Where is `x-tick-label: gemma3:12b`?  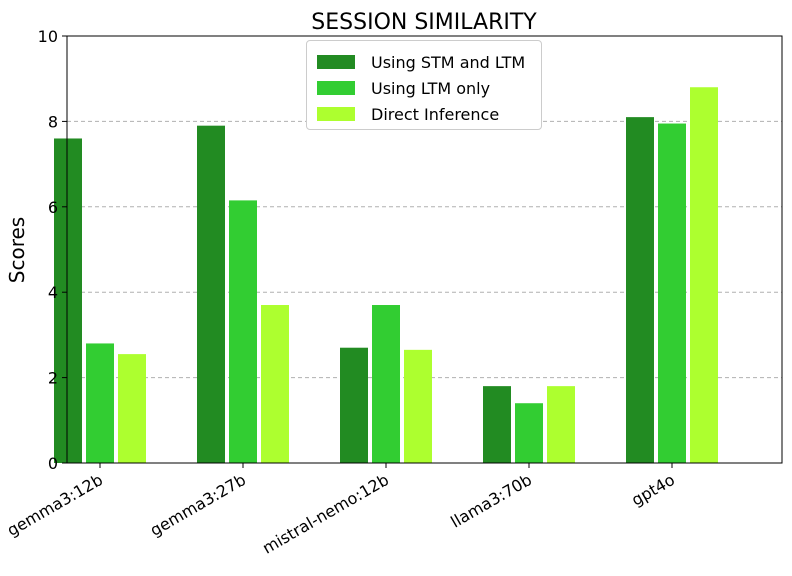
x-tick-label: gemma3:12b is located at coordinates (55, 505).